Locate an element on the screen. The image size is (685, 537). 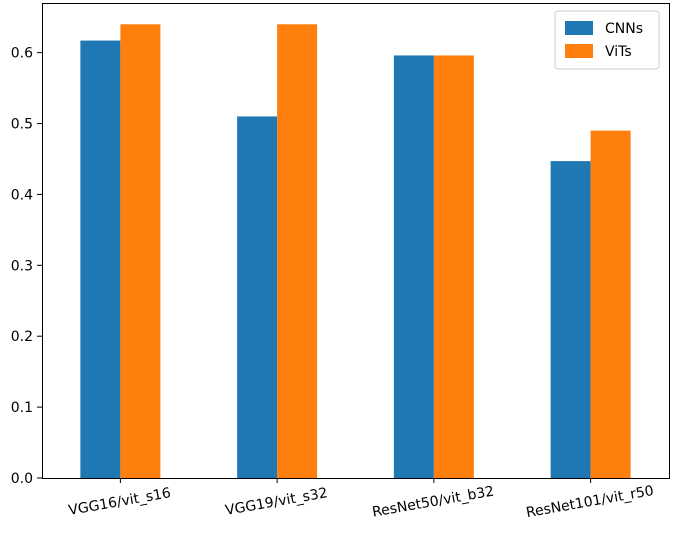
y-tick-label: 0.3 is located at coordinates (22, 266).